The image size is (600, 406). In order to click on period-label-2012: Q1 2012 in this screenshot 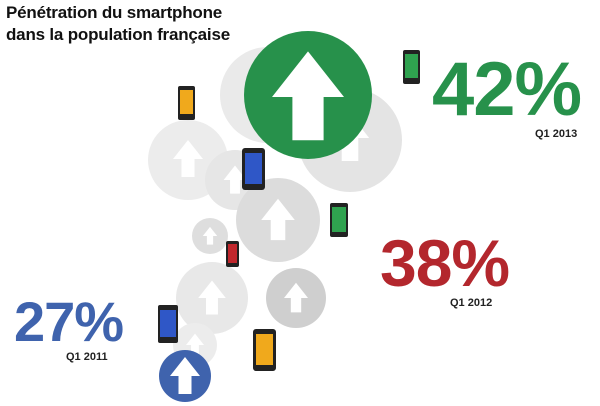, I will do `click(471, 303)`.